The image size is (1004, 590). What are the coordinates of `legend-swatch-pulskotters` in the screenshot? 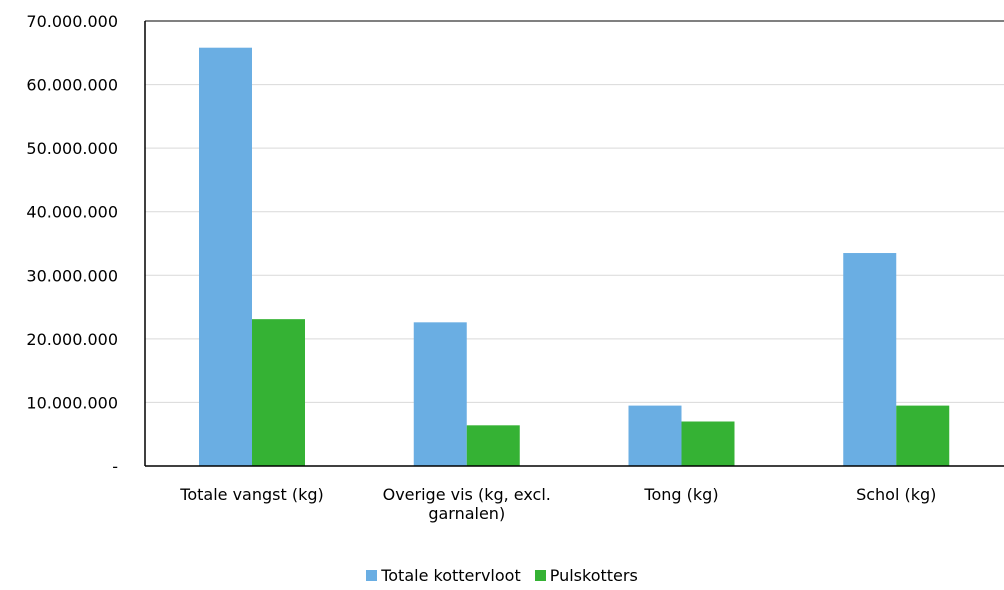 It's located at (540, 575).